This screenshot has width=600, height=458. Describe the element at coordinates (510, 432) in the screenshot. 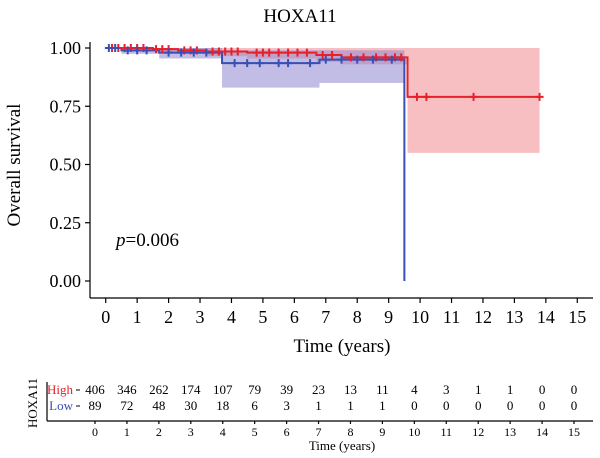

I see `risk-table-x-tick-label: 13` at that location.